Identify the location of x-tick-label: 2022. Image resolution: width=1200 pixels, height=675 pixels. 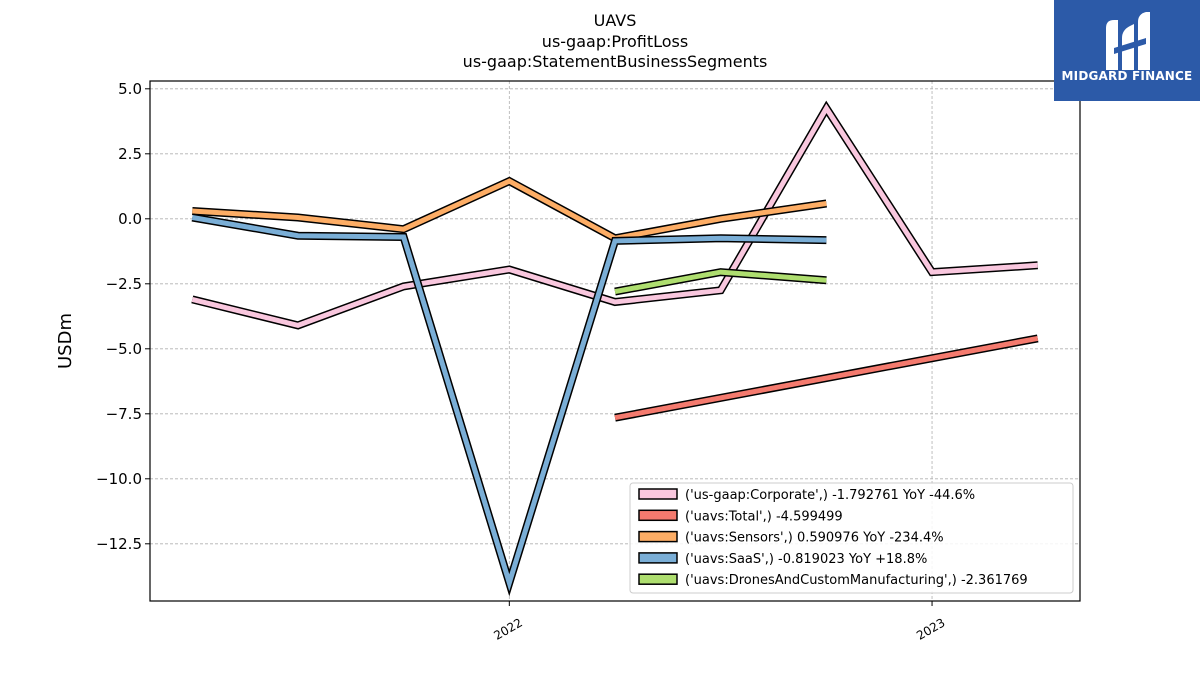
(507, 628).